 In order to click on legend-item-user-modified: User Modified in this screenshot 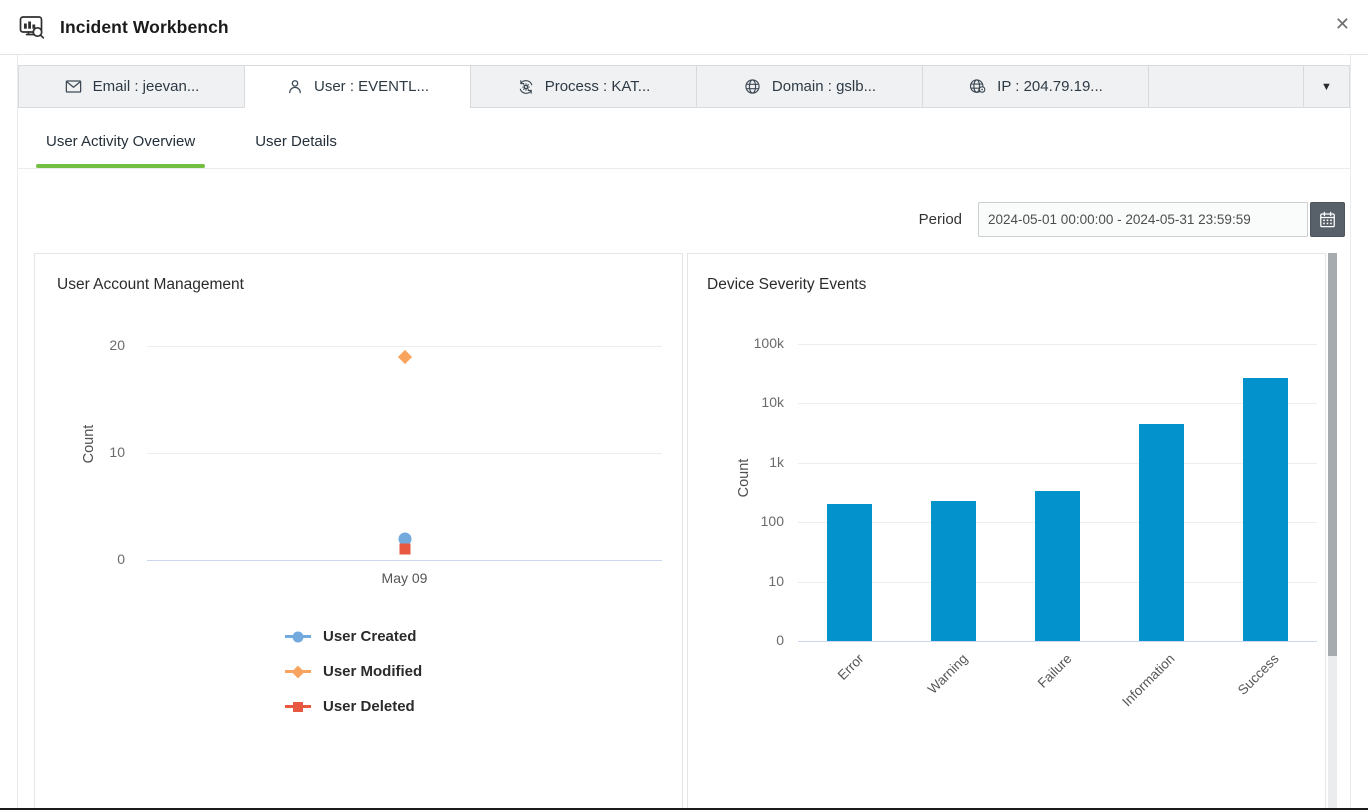, I will do `click(353, 671)`.